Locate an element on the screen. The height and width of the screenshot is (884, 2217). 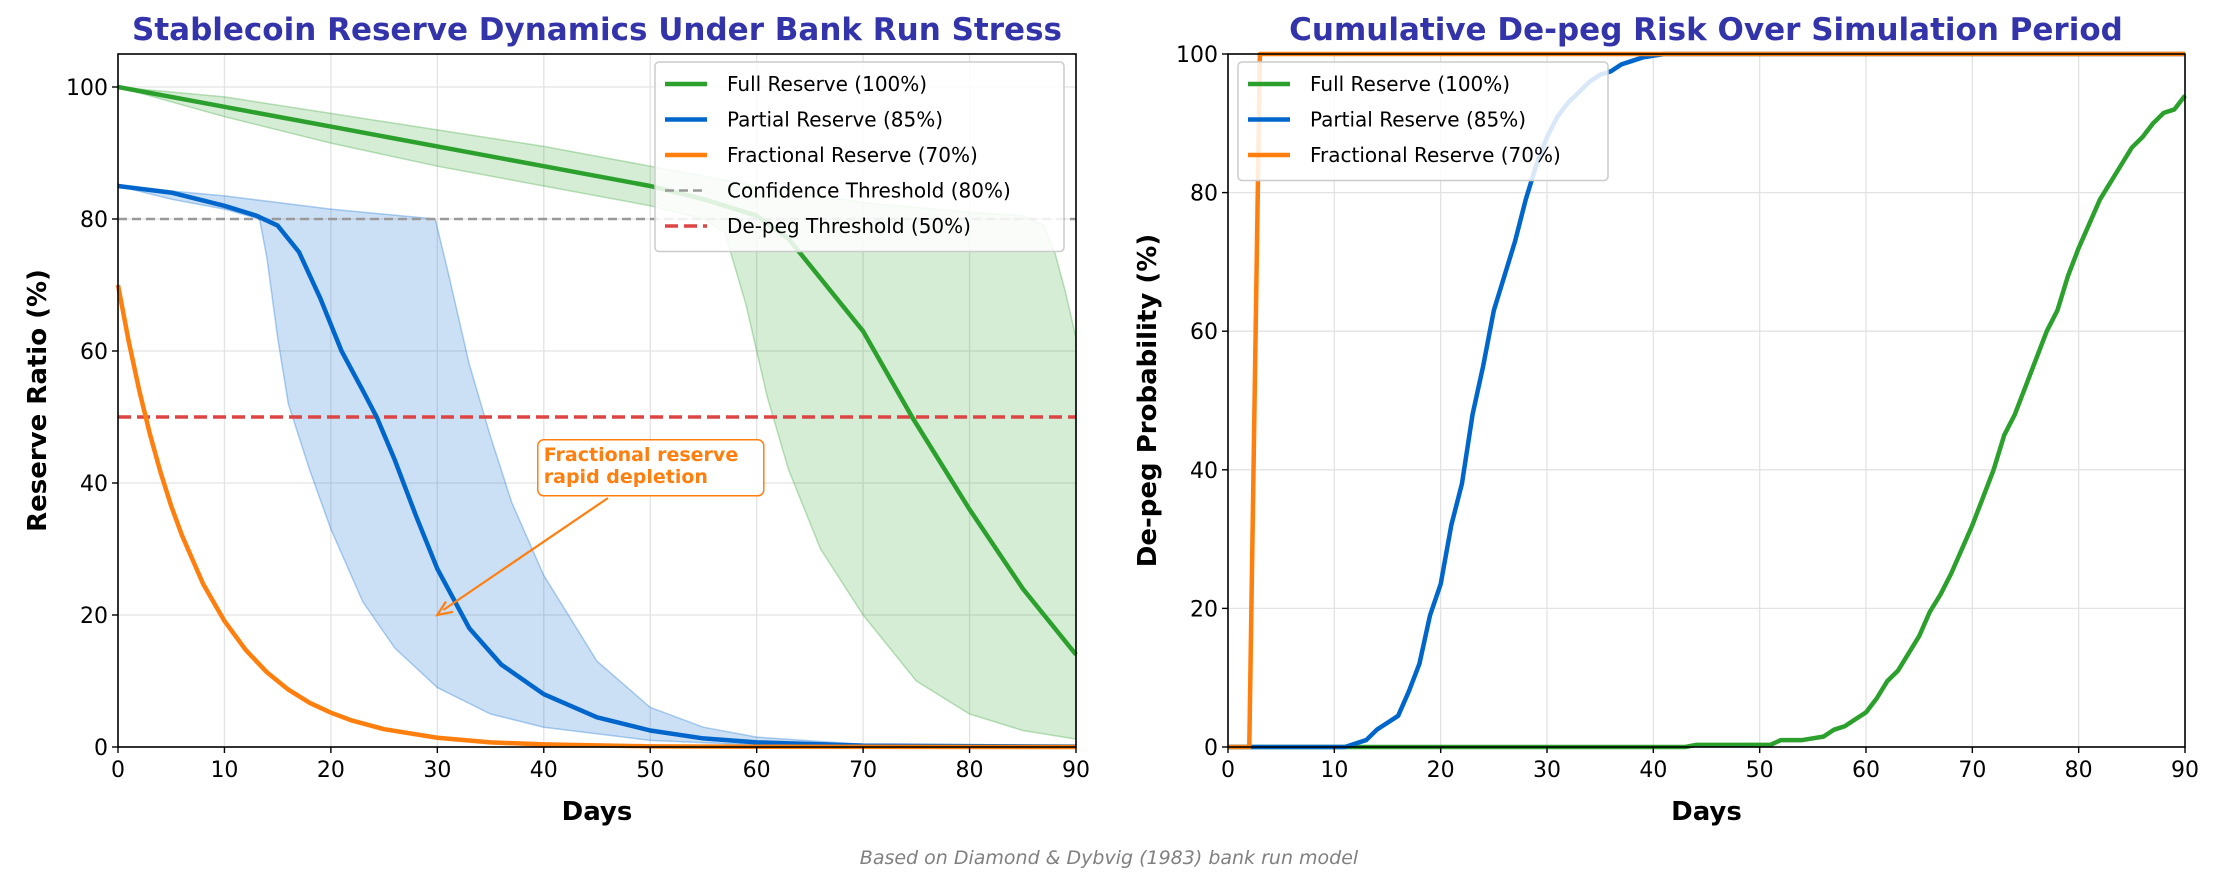
annotation-box is located at coordinates (651, 468).